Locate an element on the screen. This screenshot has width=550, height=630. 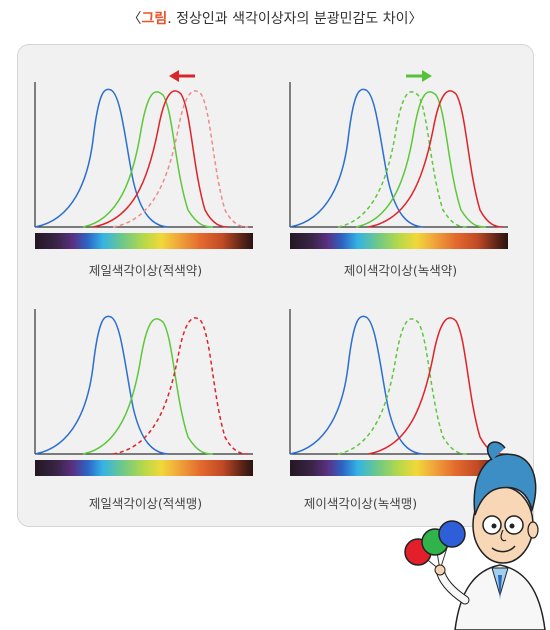
hand is located at coordinates (440, 570).